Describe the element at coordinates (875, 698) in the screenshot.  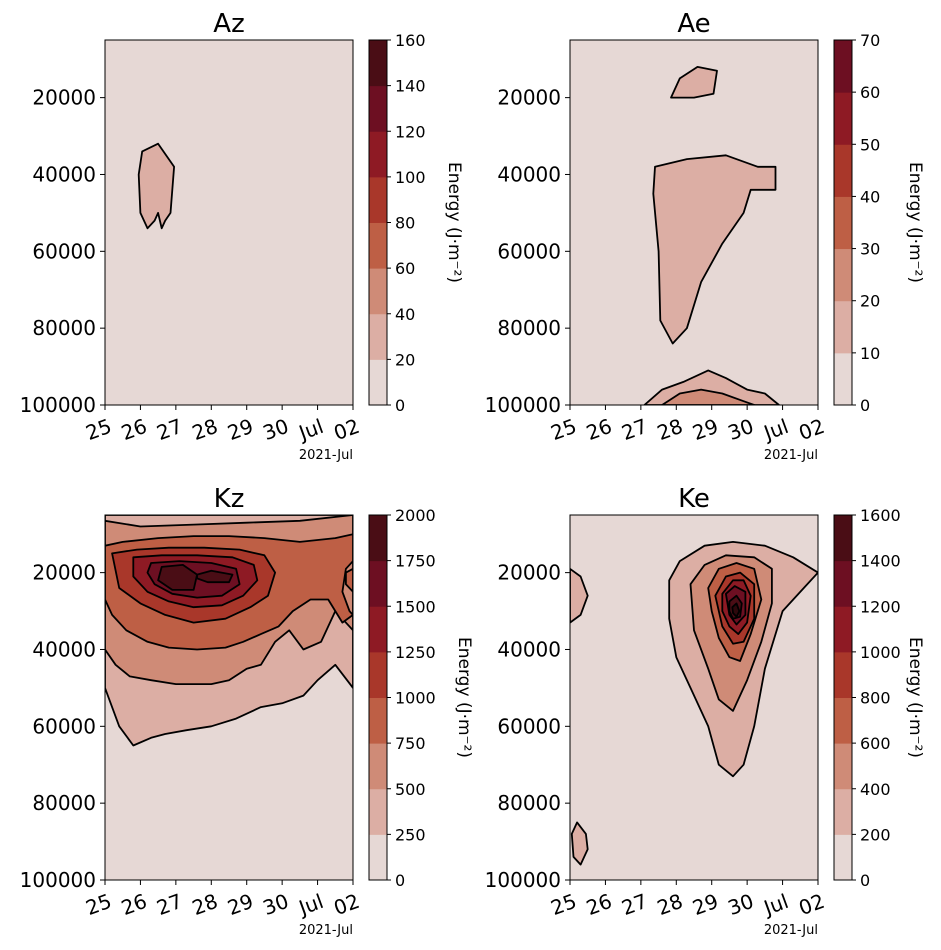
I see `colorbar-tick-label: 800` at that location.